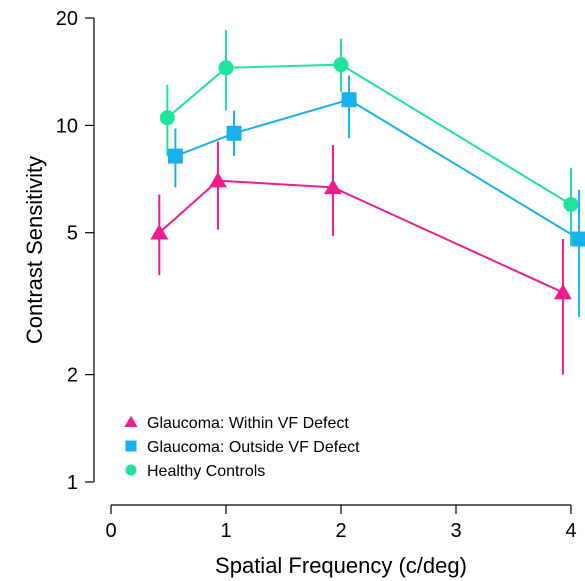 The height and width of the screenshot is (581, 585). I want to click on x-tick-label-4: 4, so click(570, 531).